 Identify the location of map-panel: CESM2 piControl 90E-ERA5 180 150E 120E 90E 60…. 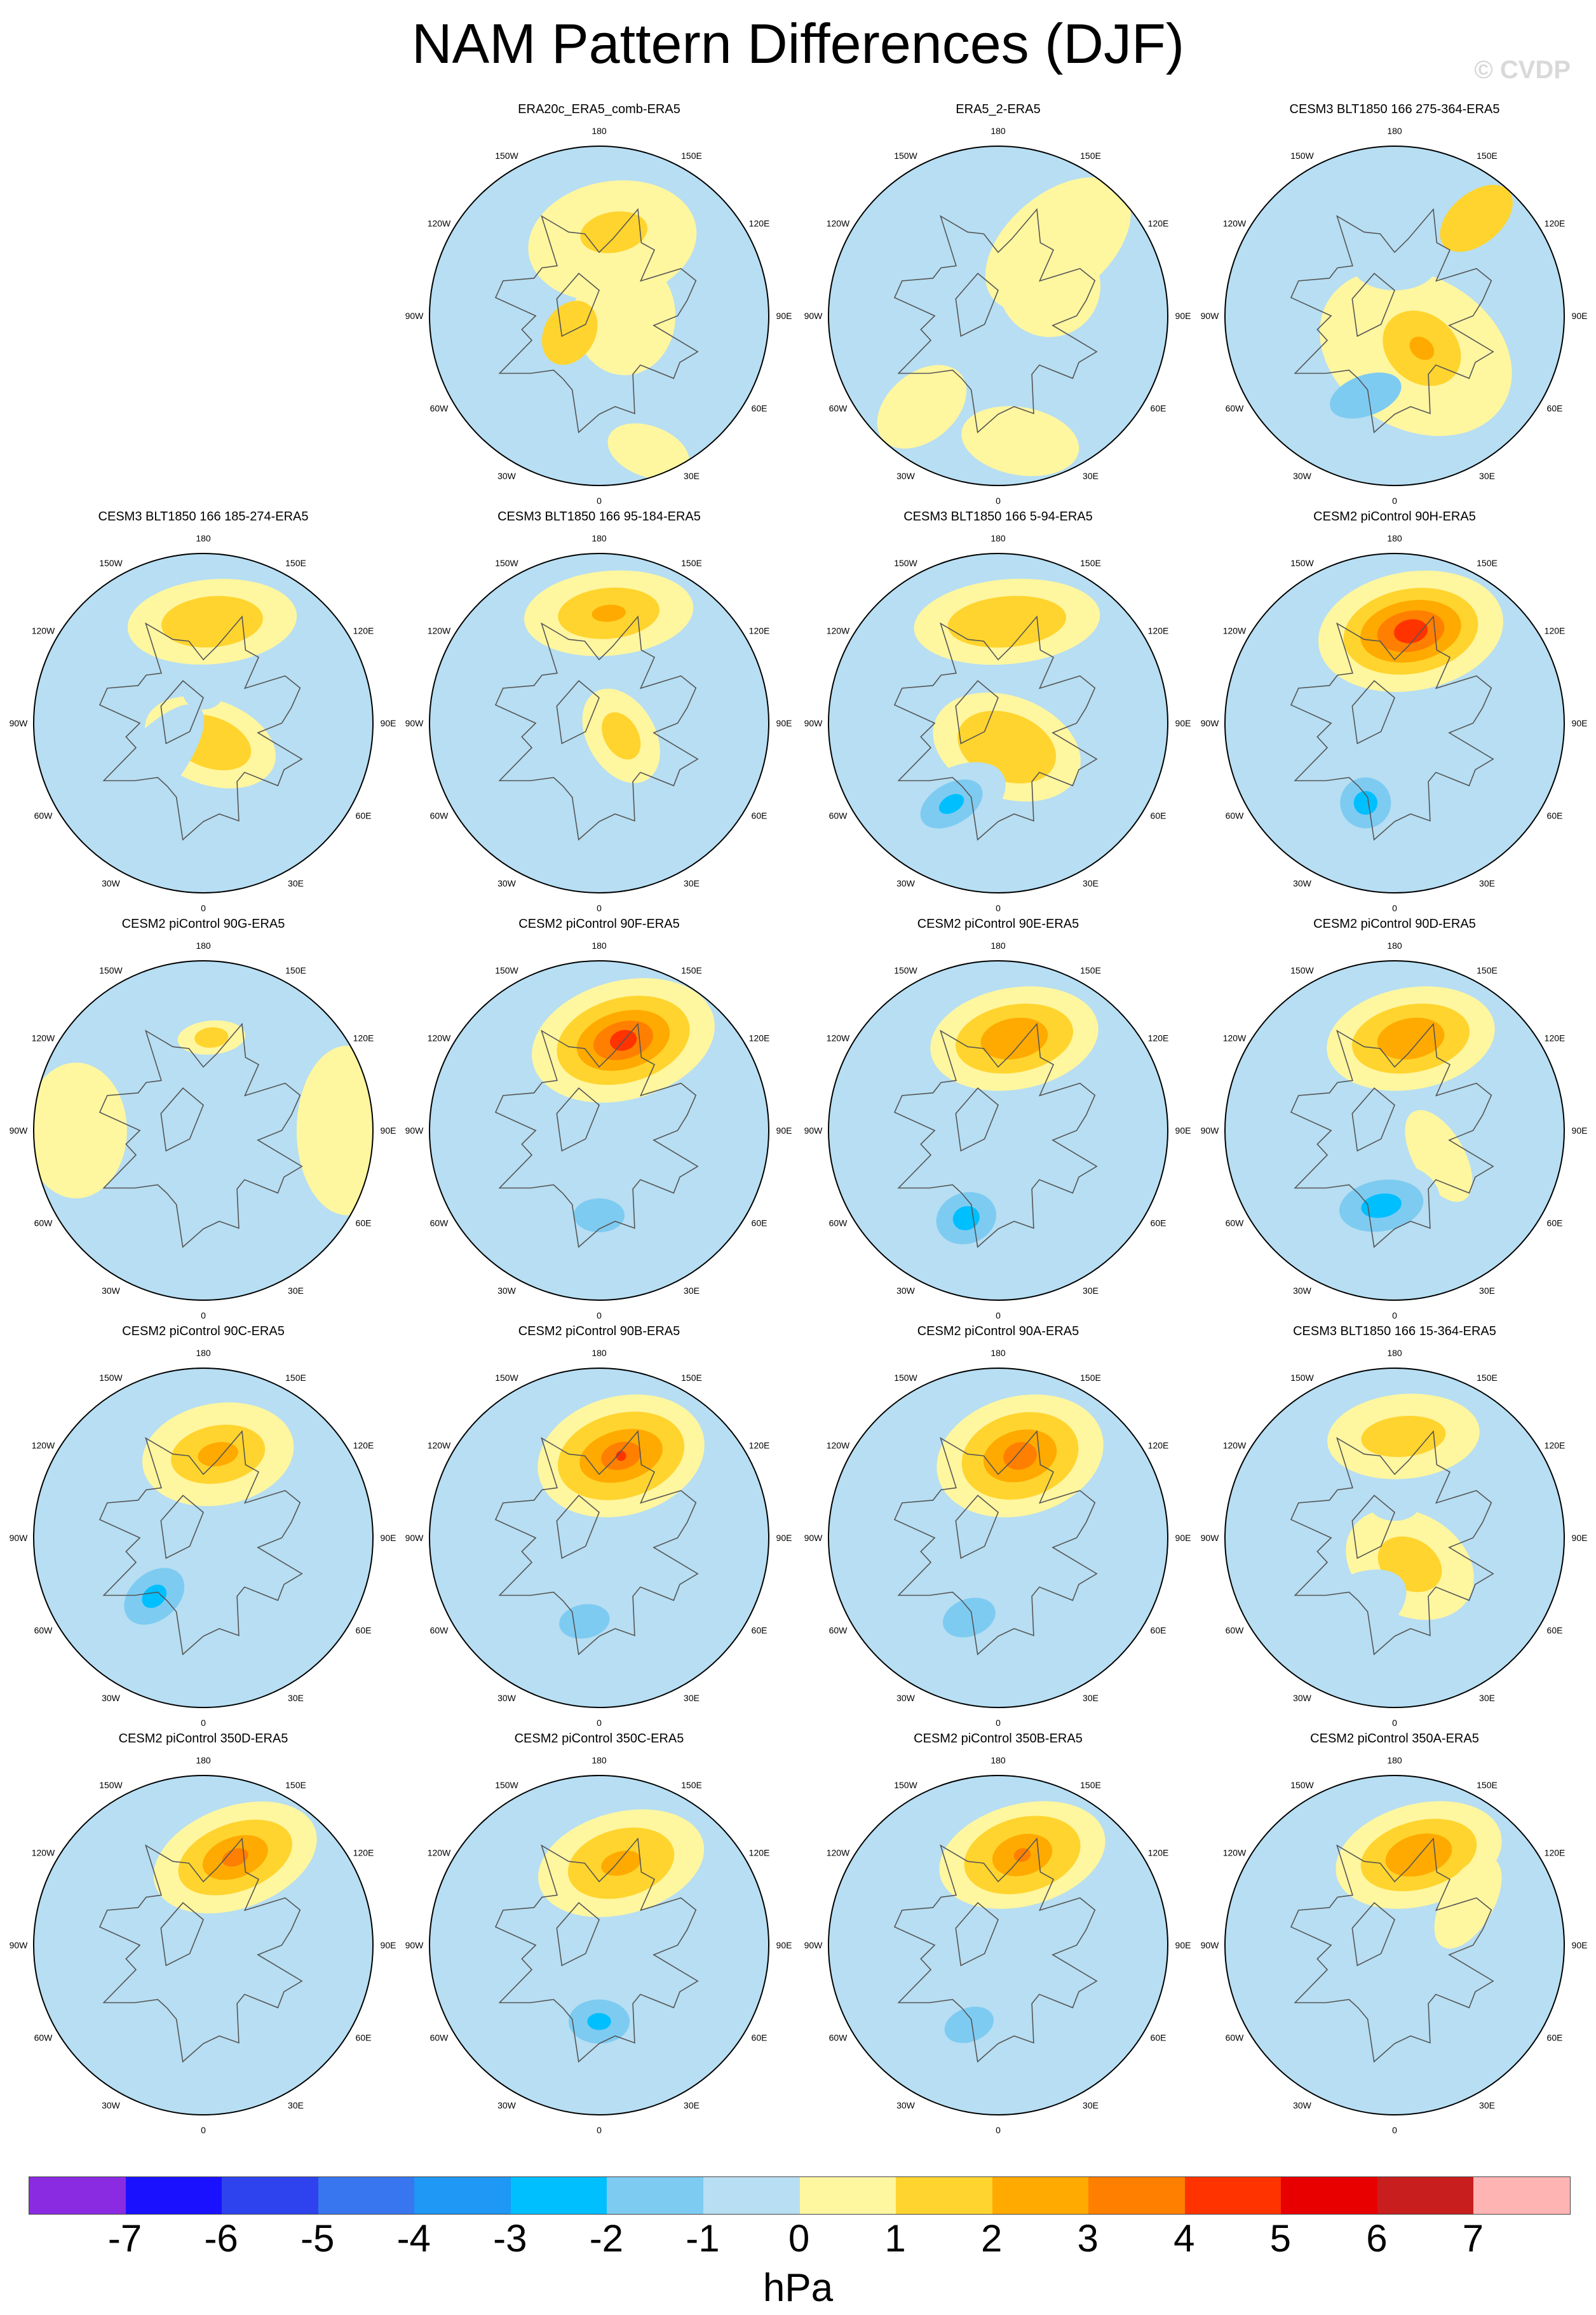
(997, 1118).